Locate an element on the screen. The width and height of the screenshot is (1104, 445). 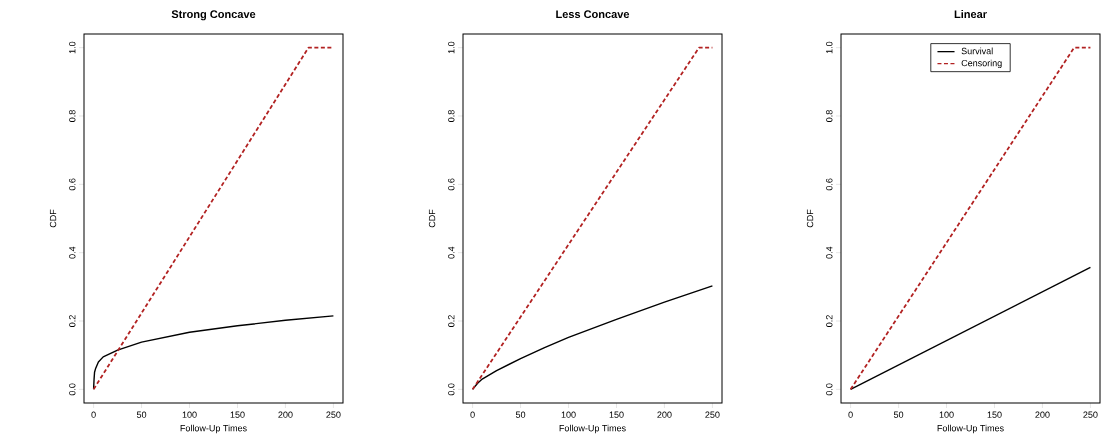
legend-label: Censoring is located at coordinates (981, 64).